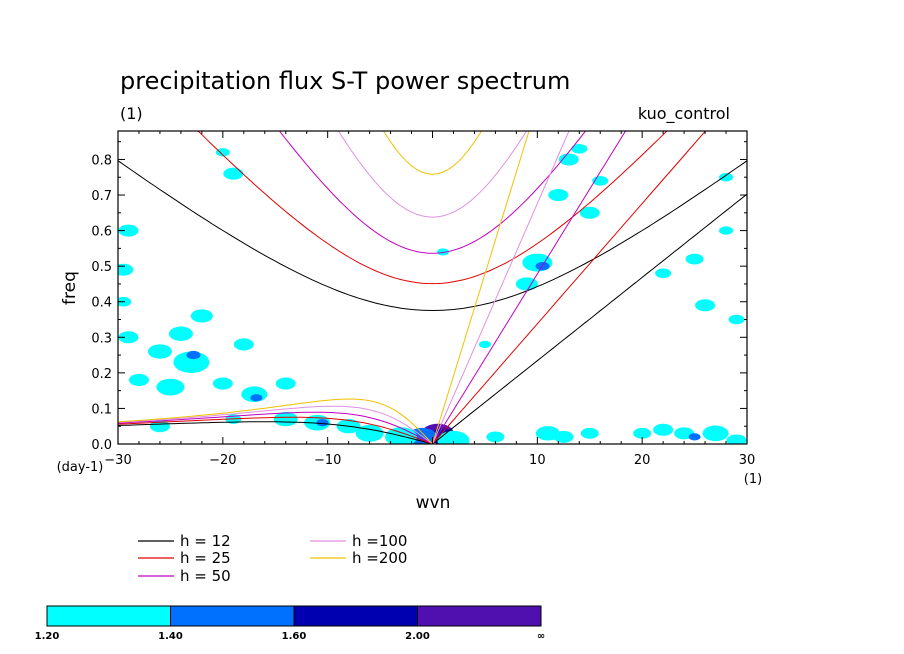 Image resolution: width=904 pixels, height=654 pixels. What do you see at coordinates (537, 460) in the screenshot?
I see `x-tick-label: 10` at bounding box center [537, 460].